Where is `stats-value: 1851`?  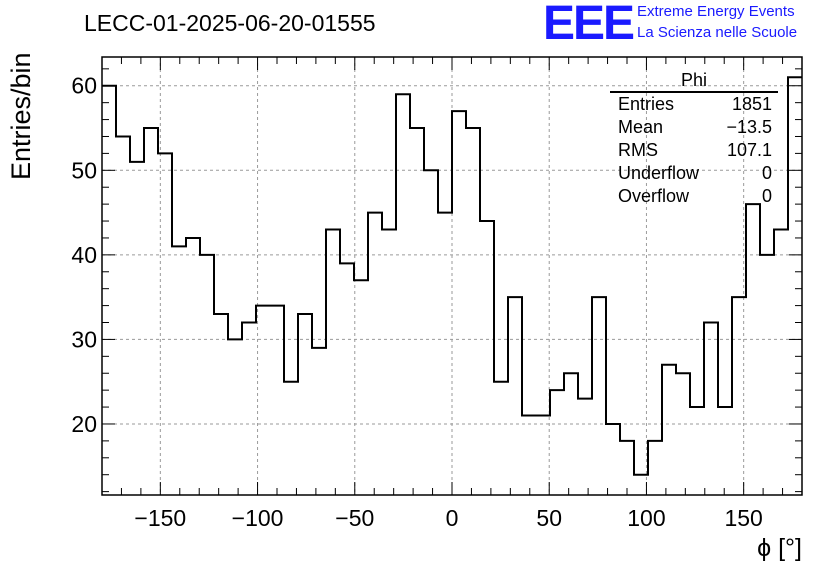 stats-value: 1851 is located at coordinates (751, 104).